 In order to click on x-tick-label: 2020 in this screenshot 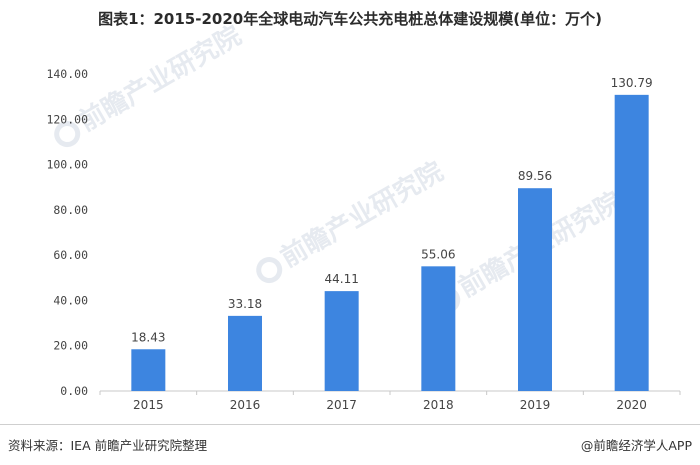, I will do `click(631, 405)`.